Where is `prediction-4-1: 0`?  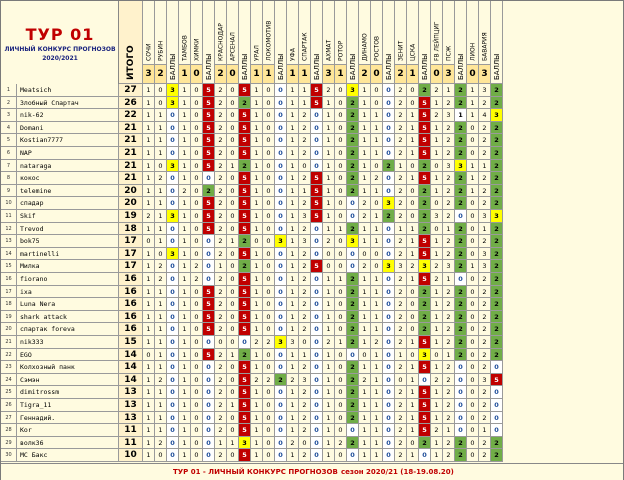
prediction-4-1: 0 is located at coordinates (305, 166).